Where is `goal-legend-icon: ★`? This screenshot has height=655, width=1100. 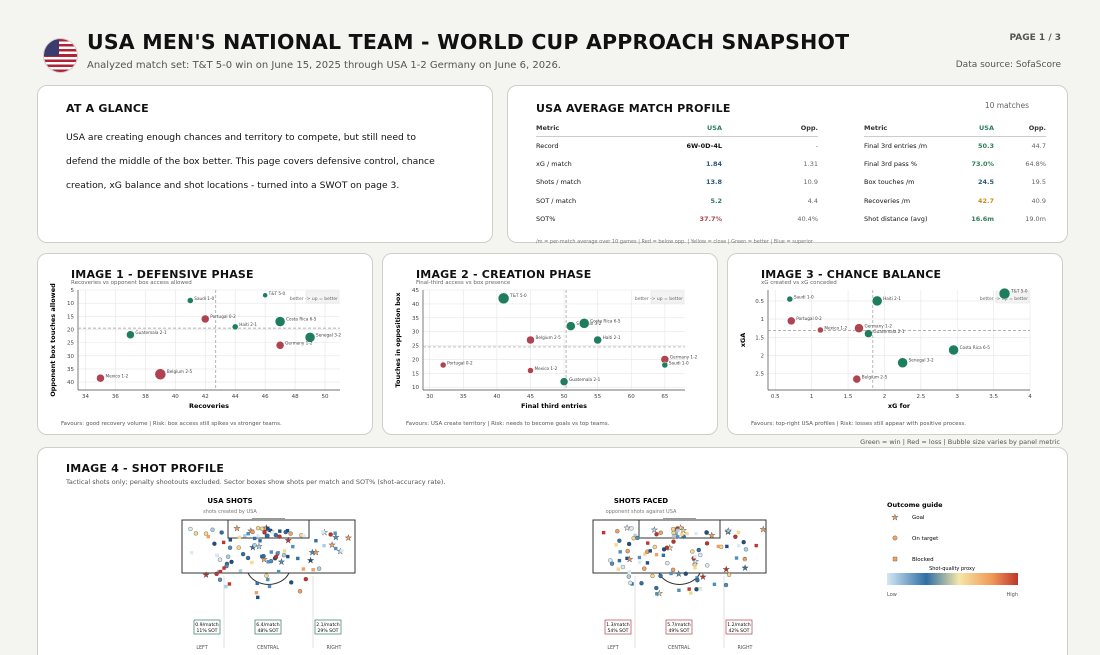
goal-legend-icon: ★ is located at coordinates (894, 517).